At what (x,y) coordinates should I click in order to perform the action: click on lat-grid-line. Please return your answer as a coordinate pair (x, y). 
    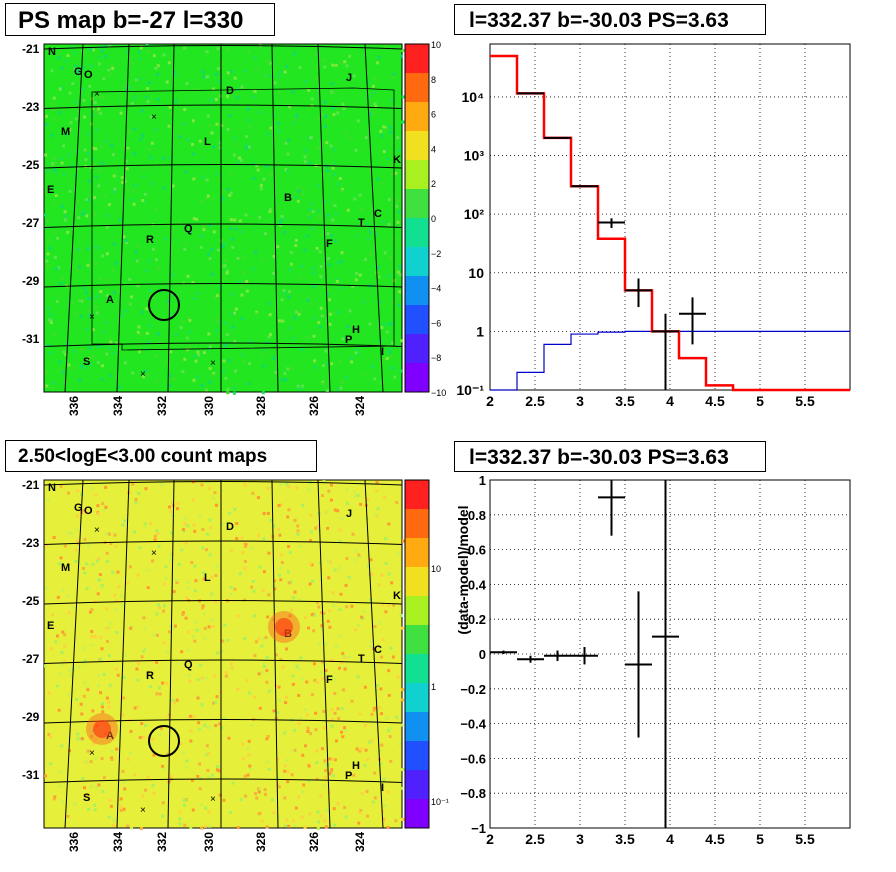
    Looking at the image, I should click on (223, 344).